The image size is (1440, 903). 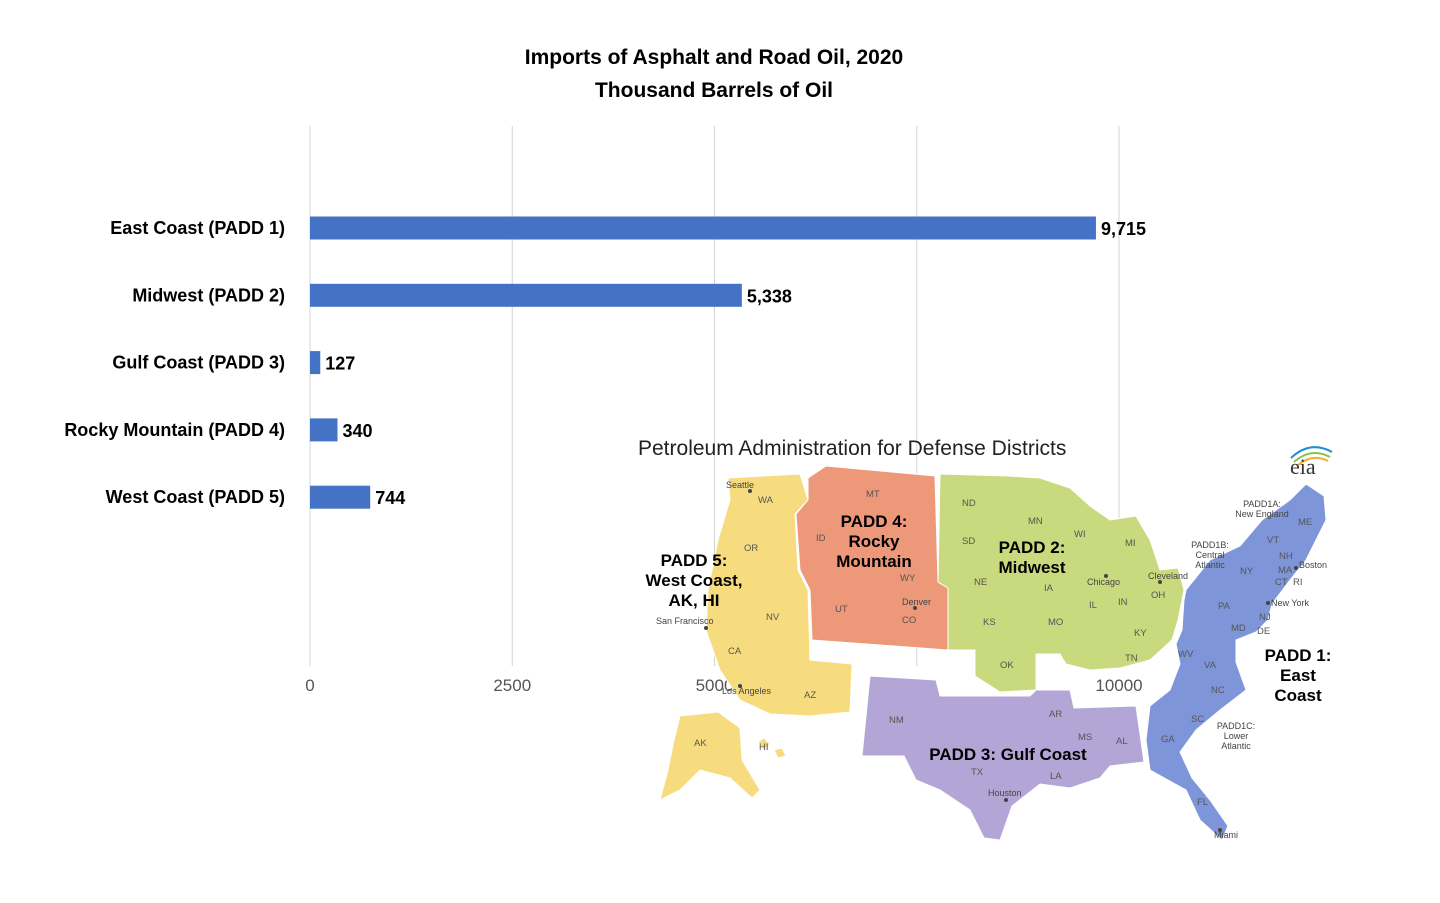 I want to click on svg-text: NM, so click(x=896, y=720).